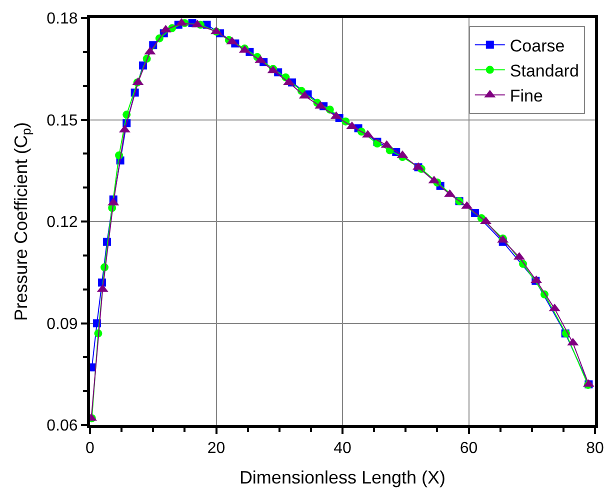 The image size is (614, 495). What do you see at coordinates (342, 477) in the screenshot?
I see `x-axis-title: Dimensionless Length (X)` at bounding box center [342, 477].